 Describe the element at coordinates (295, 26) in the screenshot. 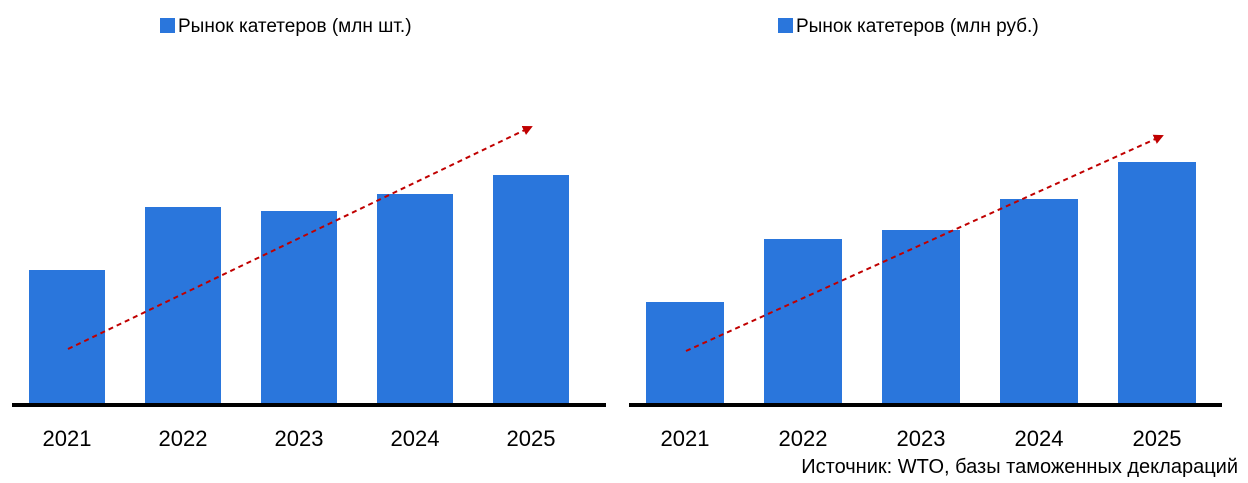

I see `legend-label: Рынок катетеров (млн шт.)` at that location.